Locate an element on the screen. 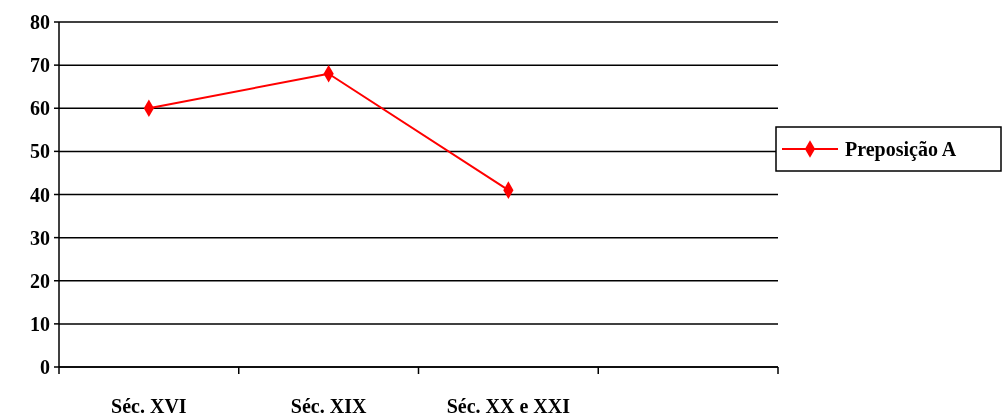 The image size is (1006, 417). y-tick-label: 20 is located at coordinates (40, 280).